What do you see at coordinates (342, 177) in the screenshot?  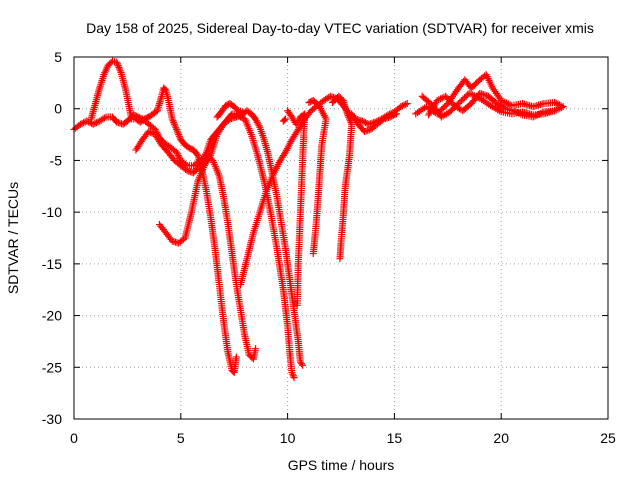 I see `series-trace-i` at bounding box center [342, 177].